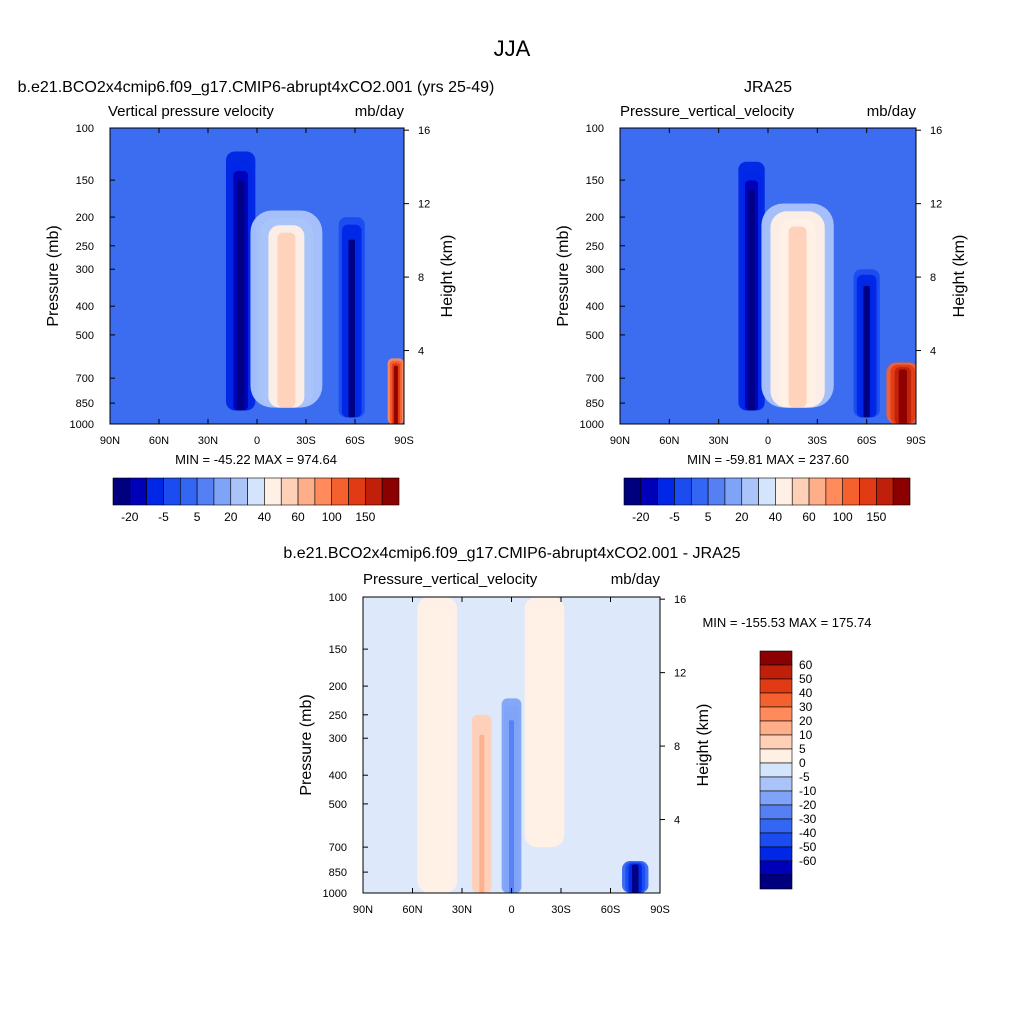  Describe the element at coordinates (595, 404) in the screenshot. I see `panel-obs-ytick-label-850: 850` at that location.